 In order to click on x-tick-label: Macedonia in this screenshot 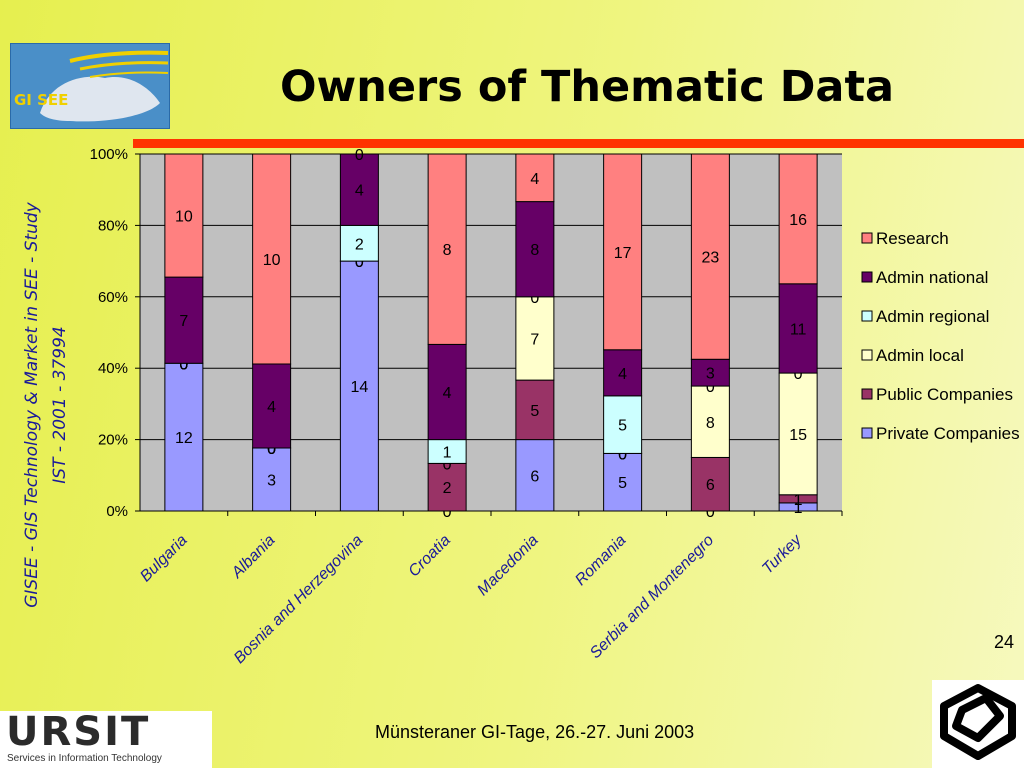, I will do `click(507, 565)`.